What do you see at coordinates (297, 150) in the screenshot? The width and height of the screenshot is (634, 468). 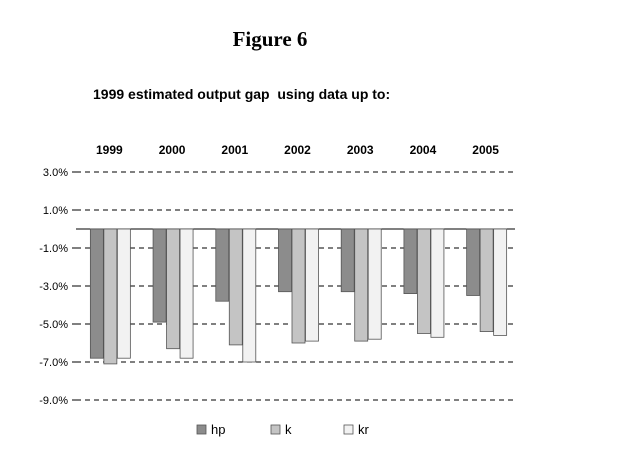 I see `category-label: 2002` at bounding box center [297, 150].